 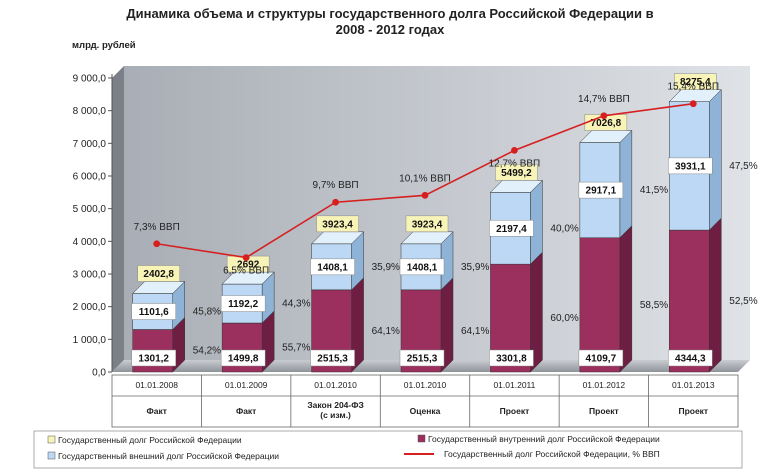 I want to click on data-label-external-text: 2917,1, so click(x=601, y=191).